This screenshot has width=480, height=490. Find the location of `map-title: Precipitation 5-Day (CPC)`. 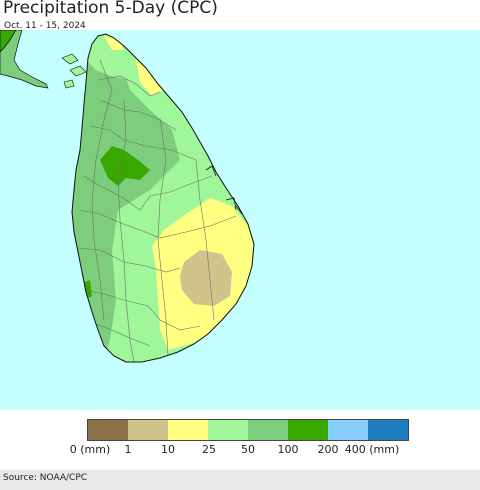

map-title: Precipitation 5-Day (CPC) is located at coordinates (110, 9).